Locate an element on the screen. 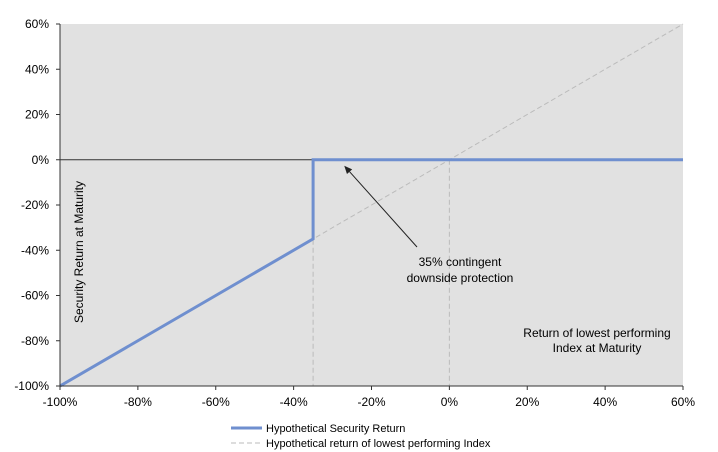 This screenshot has width=718, height=452. y-tick-label: -60% is located at coordinates (35, 296).